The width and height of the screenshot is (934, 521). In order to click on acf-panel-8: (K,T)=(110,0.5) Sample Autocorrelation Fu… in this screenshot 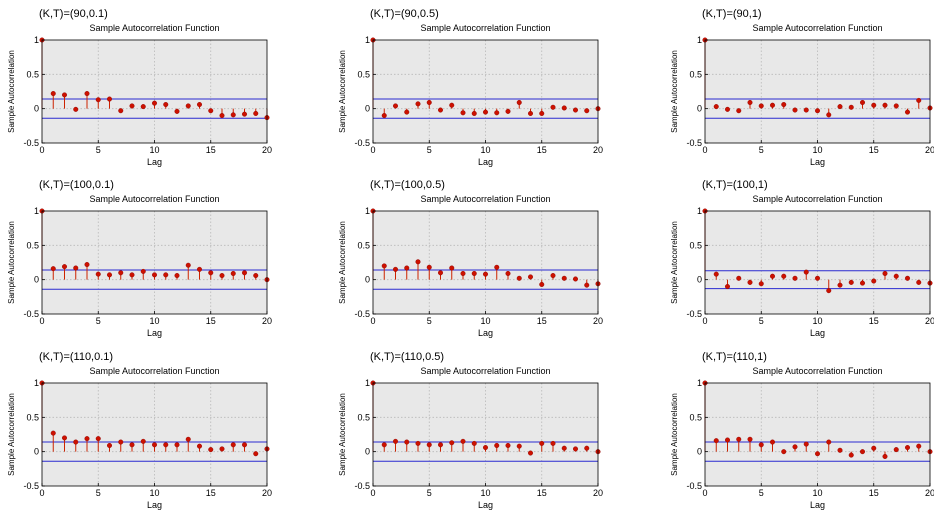, I will do `click(470, 430)`.